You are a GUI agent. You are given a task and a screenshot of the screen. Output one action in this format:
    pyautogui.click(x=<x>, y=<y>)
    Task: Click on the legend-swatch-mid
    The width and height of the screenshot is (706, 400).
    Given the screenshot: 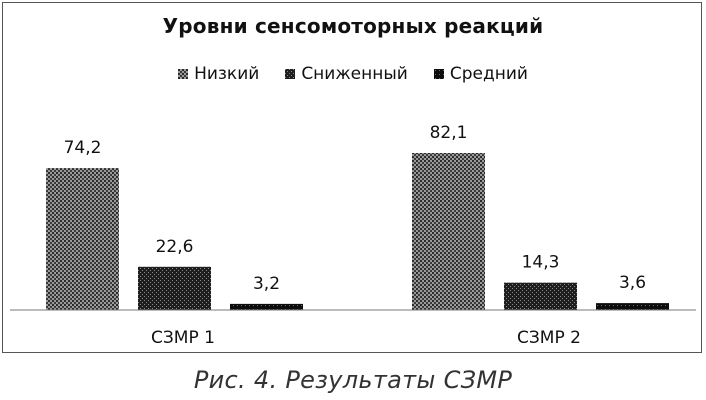 What is the action you would take?
    pyautogui.click(x=438, y=74)
    